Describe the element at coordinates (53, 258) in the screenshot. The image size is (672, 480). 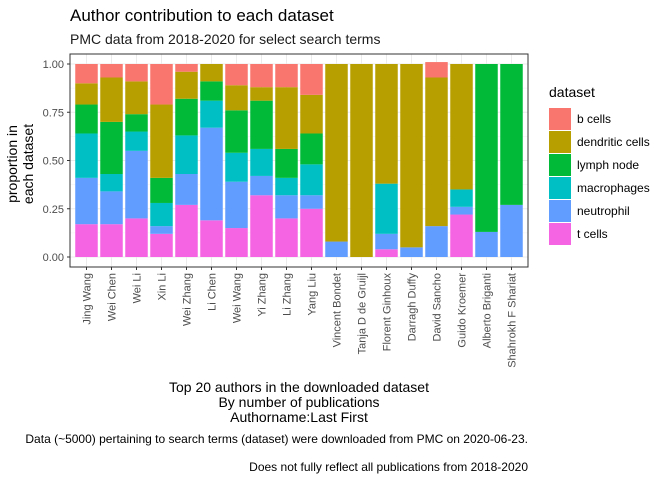
I see `y-tick-label: 0.00` at that location.